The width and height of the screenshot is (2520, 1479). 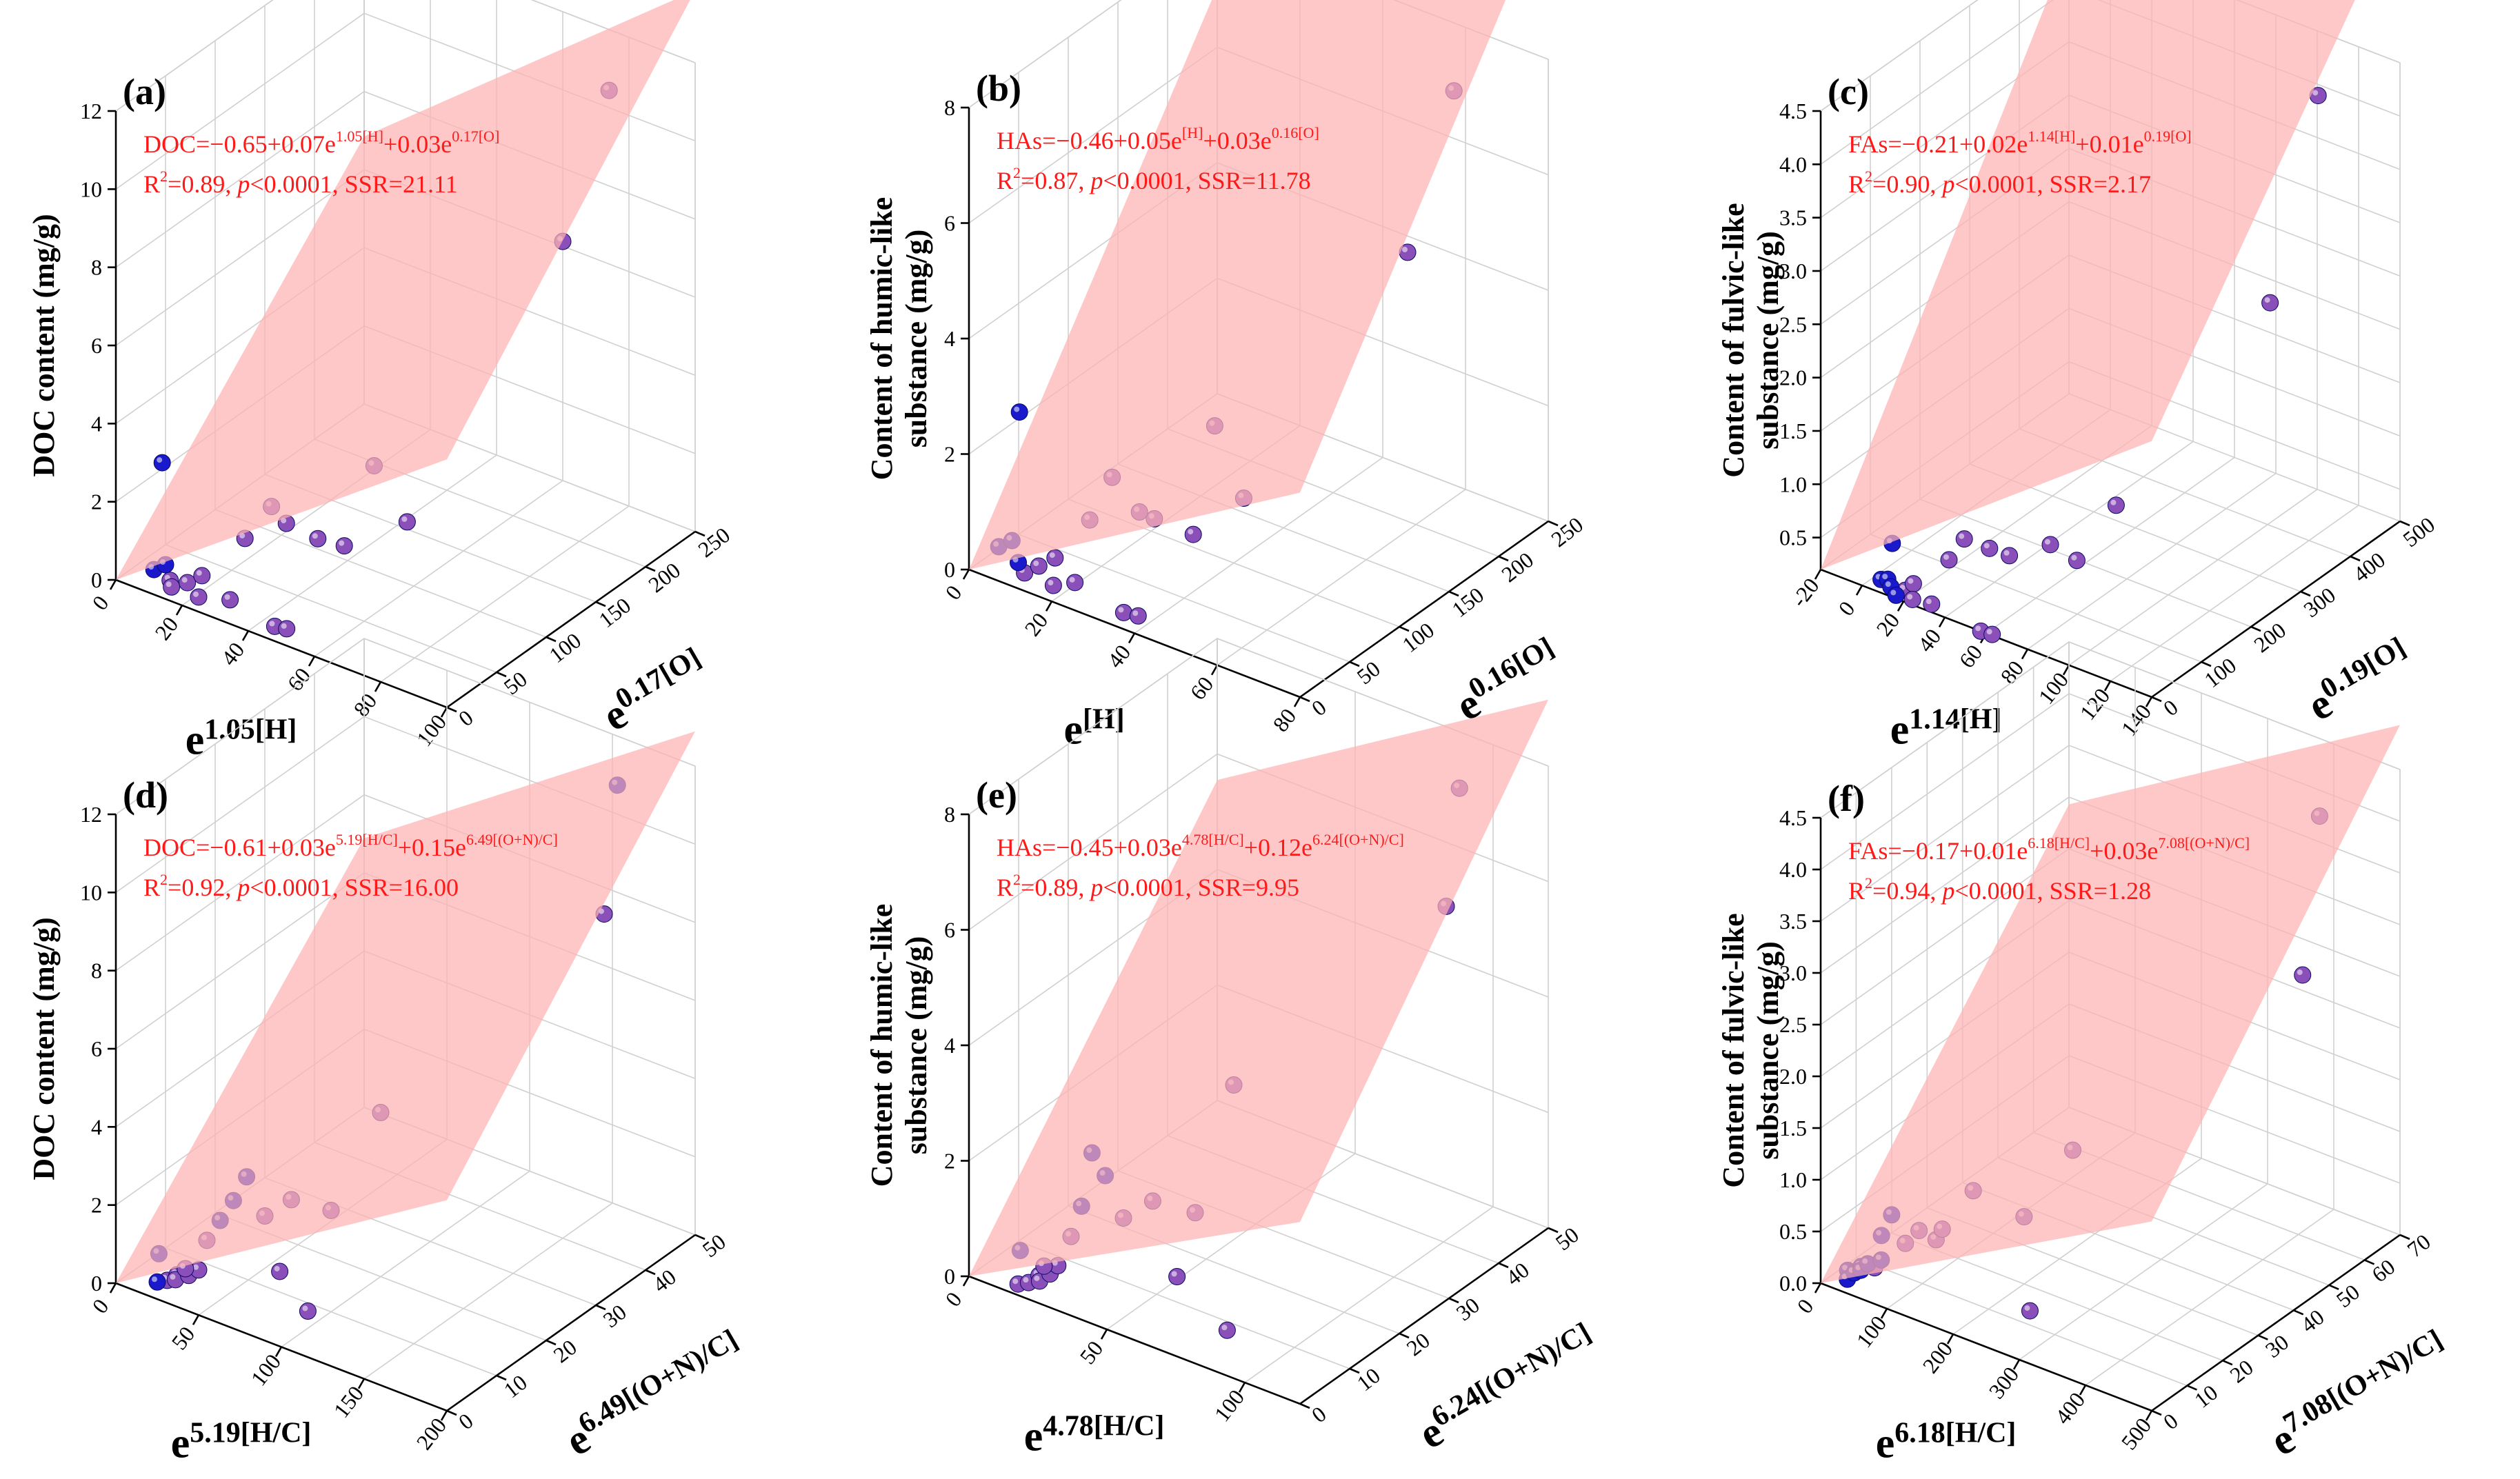 I want to click on x1-tick-label: 80, so click(x=2011, y=672).